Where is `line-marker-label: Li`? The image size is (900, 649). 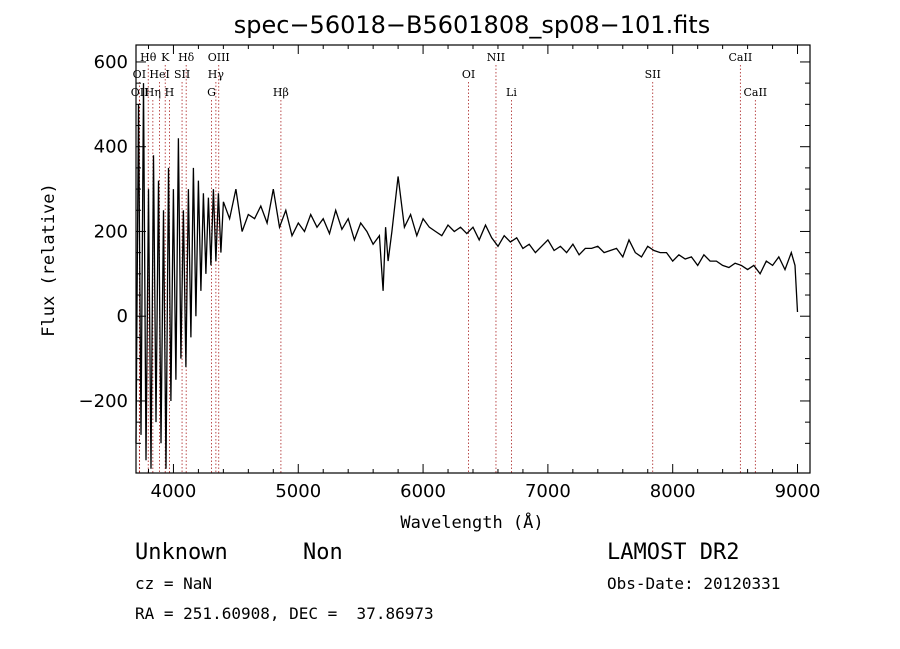
line-marker-label: Li is located at coordinates (511, 92).